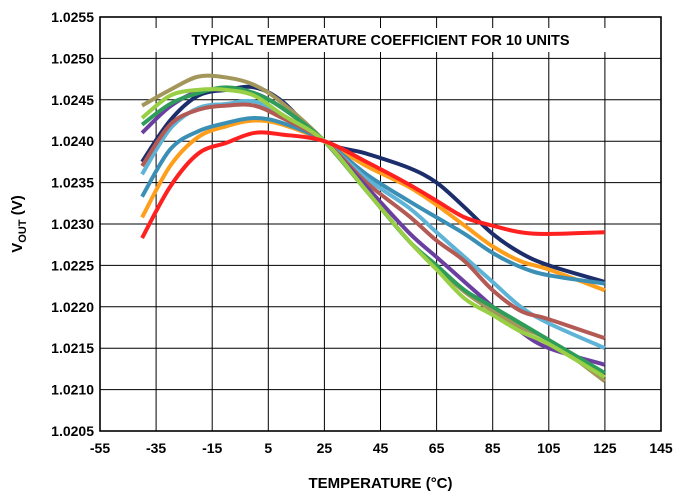  Describe the element at coordinates (72, 307) in the screenshot. I see `y-tick-label: 1.0220` at that location.